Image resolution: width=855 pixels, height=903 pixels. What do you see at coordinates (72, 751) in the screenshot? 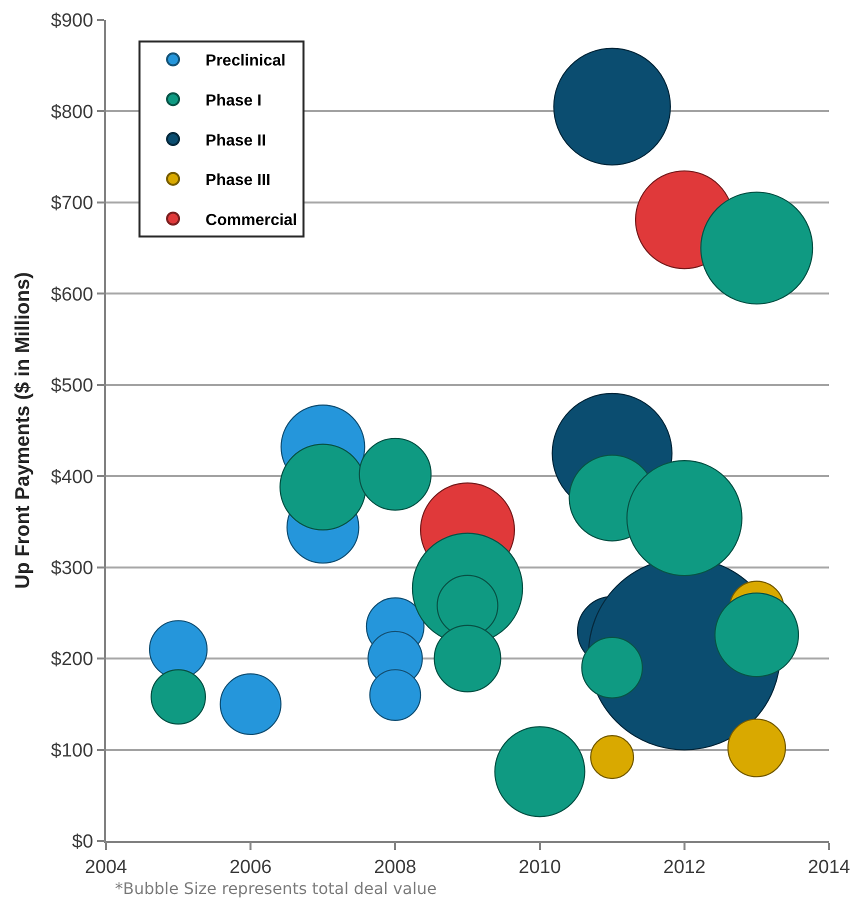
I see `y-tick-label: $100` at bounding box center [72, 751].